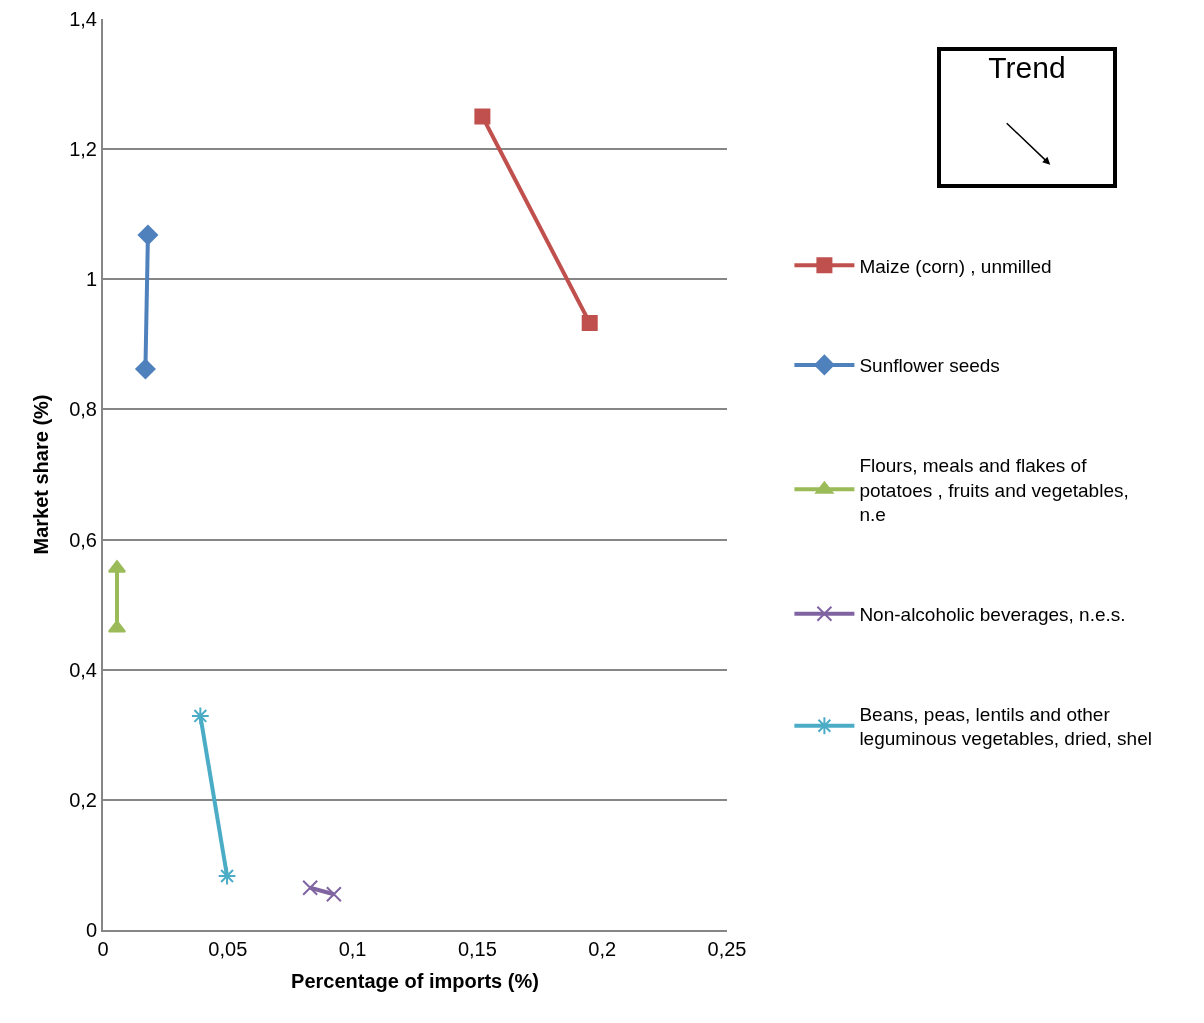  What do you see at coordinates (41, 474) in the screenshot?
I see `y-axis-title: Market share (%)` at bounding box center [41, 474].